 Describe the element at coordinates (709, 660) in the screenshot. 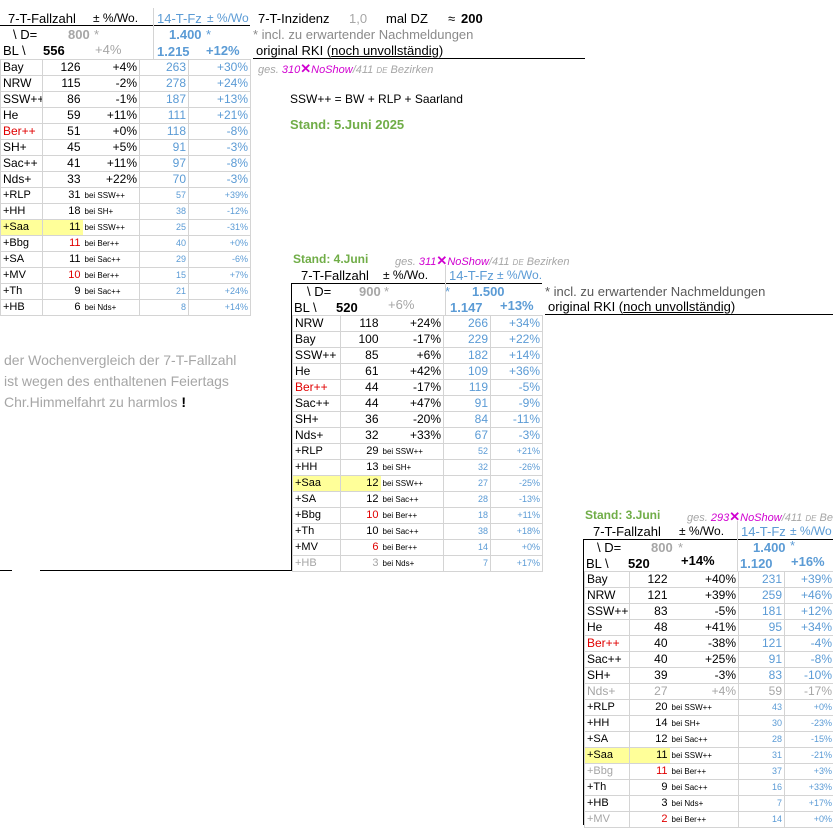

I see `table-row: Sac++40+25%91-8%` at that location.